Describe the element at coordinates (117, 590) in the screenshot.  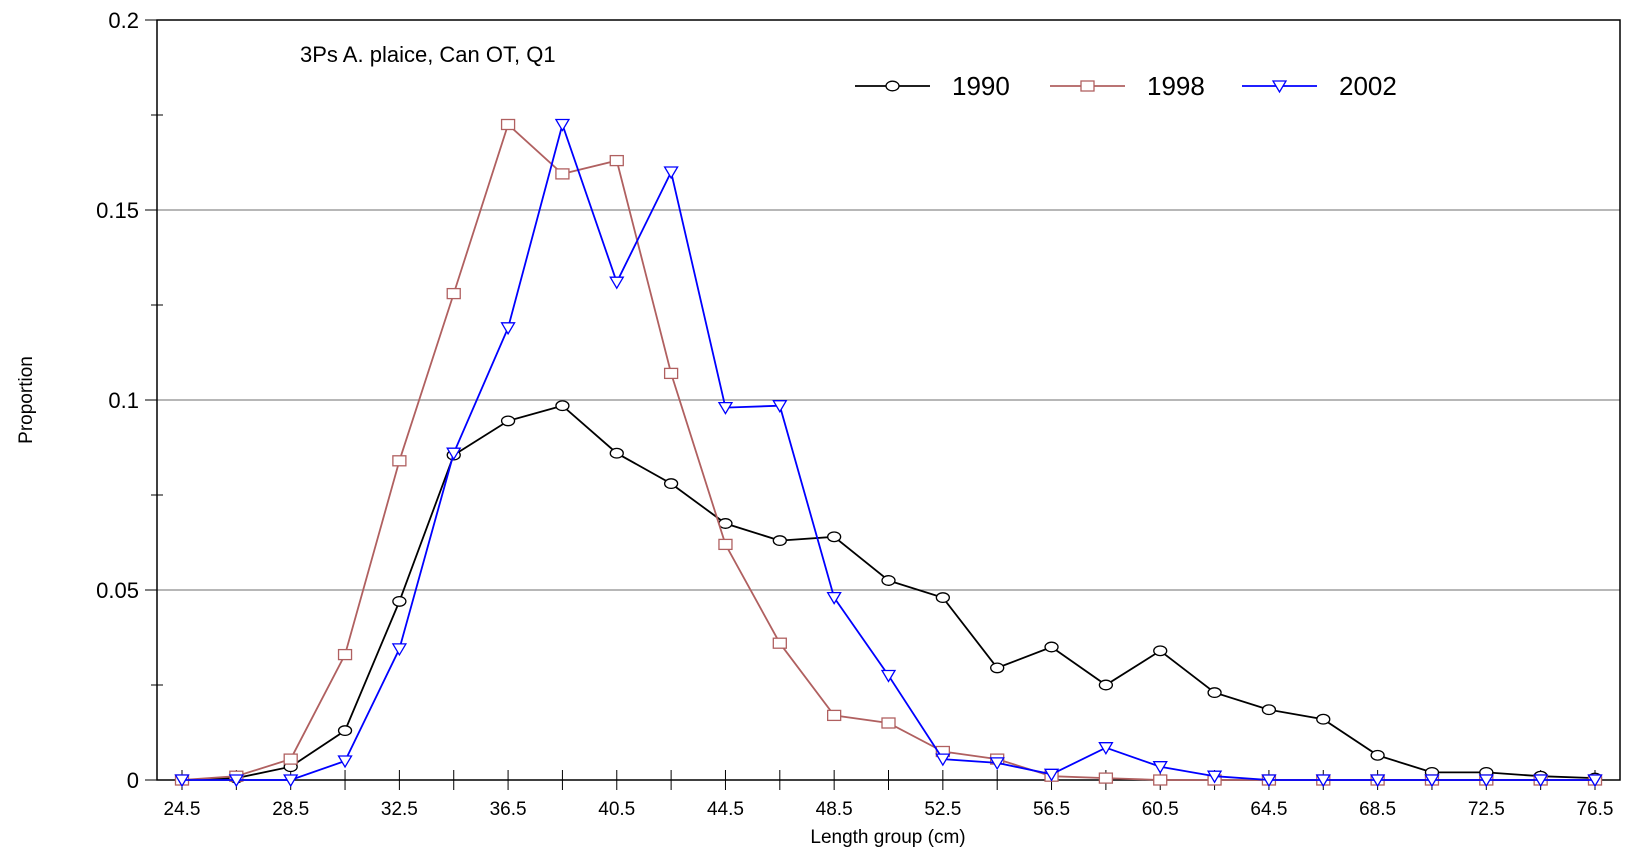
I see `y-tick-label: 0.05` at that location.